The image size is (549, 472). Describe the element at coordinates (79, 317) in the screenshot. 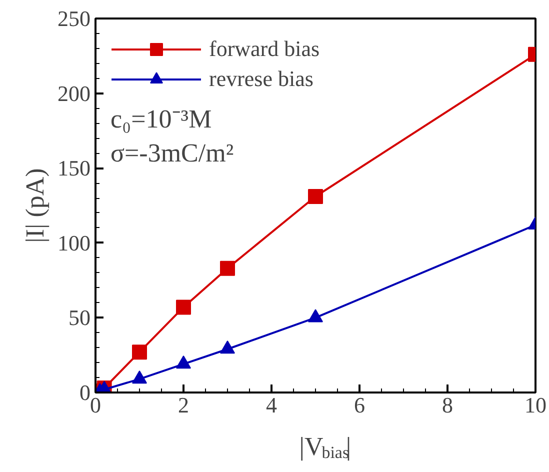

I see `y-tick-label: 50` at that location.